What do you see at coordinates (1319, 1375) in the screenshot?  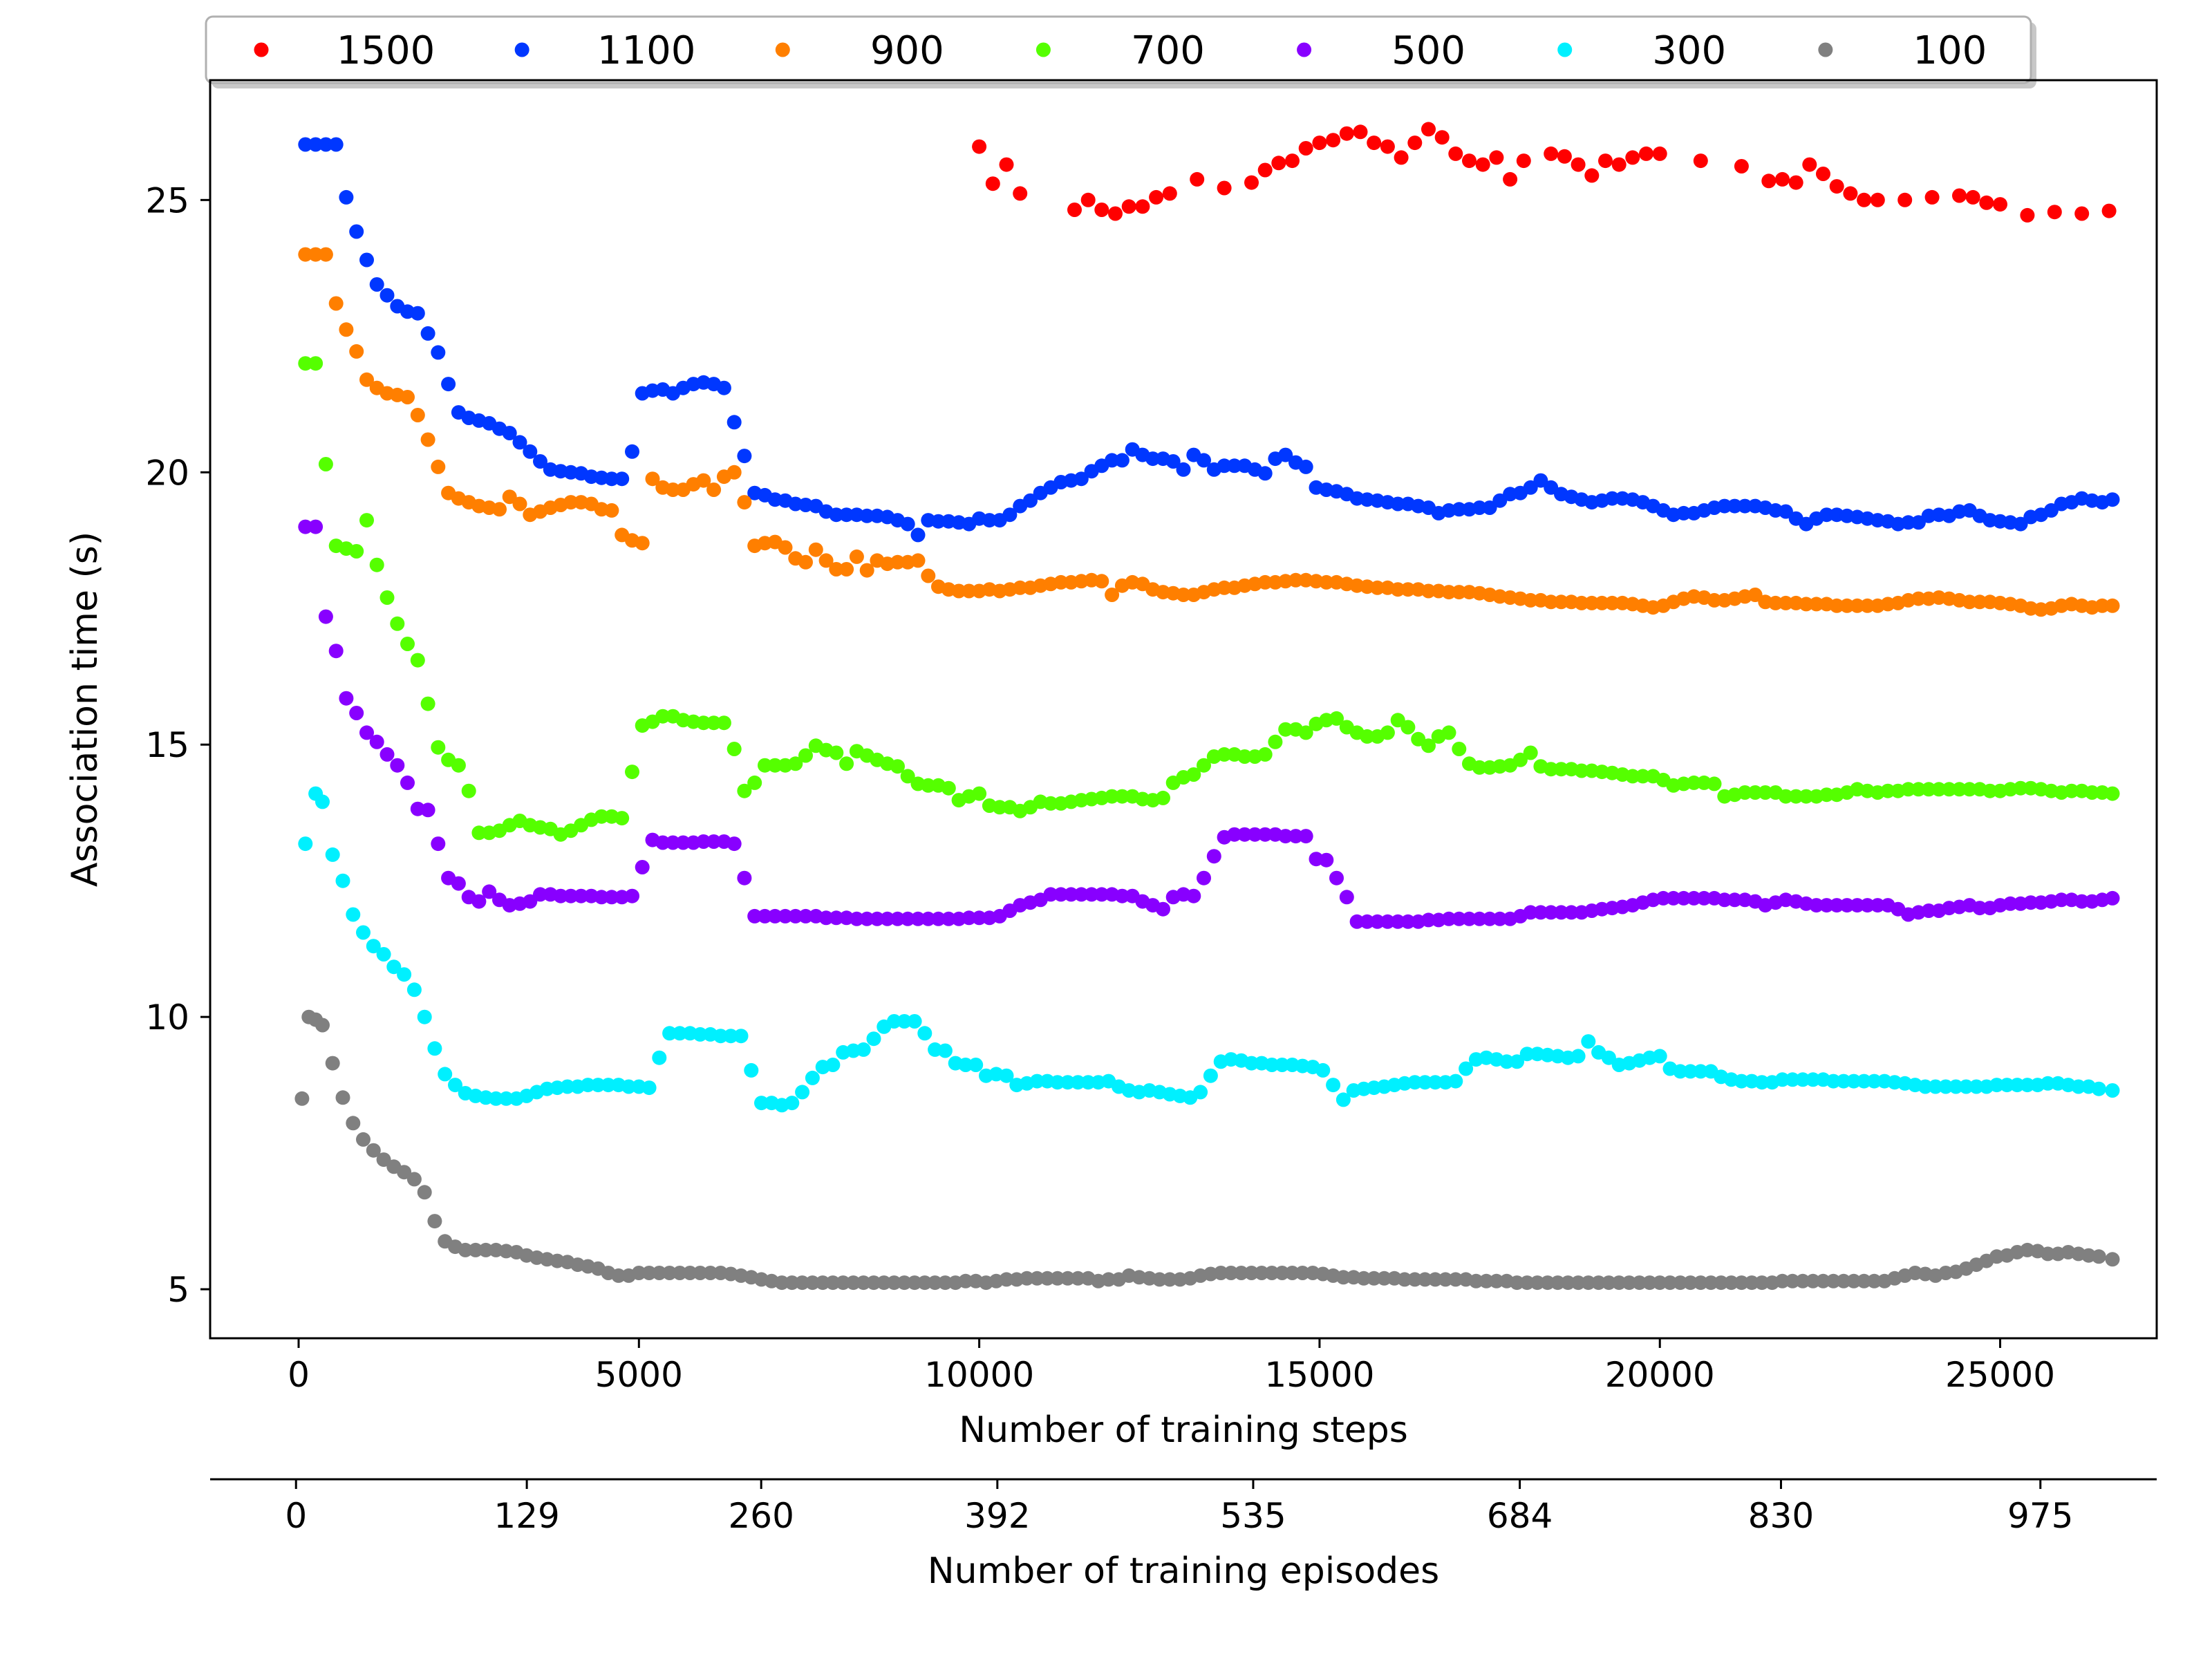 I see `x-tick-label: 15000` at bounding box center [1319, 1375].